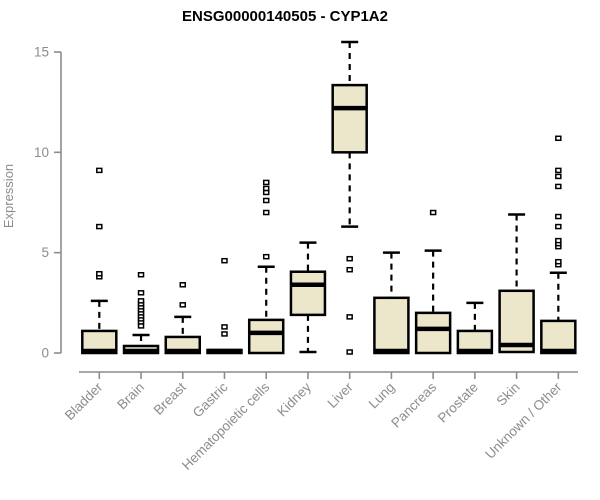  Describe the element at coordinates (45, 252) in the screenshot. I see `y-tick-label-5: 5` at that location.